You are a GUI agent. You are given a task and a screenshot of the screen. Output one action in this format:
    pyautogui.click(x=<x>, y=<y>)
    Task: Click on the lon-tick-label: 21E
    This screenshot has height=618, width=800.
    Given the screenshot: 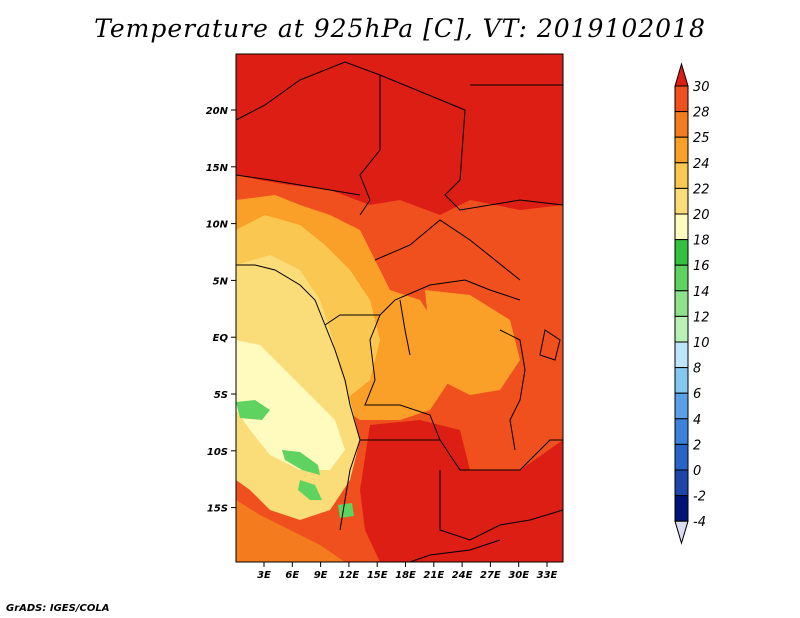 What is the action you would take?
    pyautogui.click(x=433, y=575)
    